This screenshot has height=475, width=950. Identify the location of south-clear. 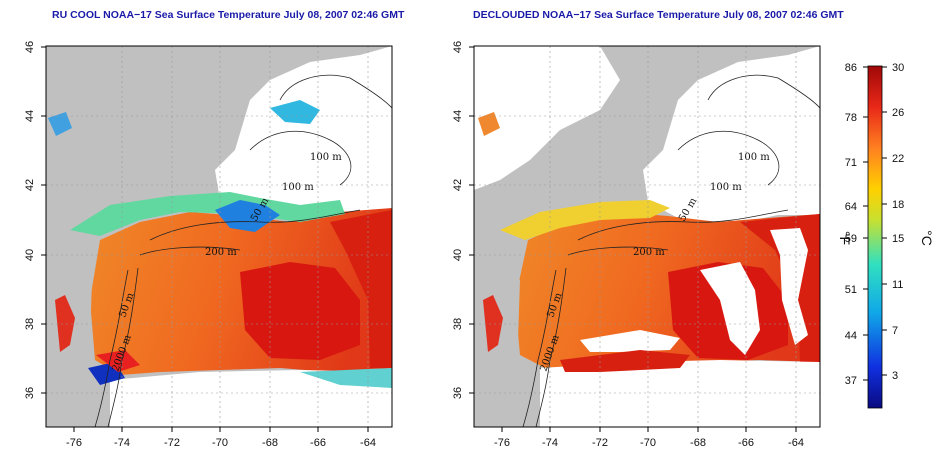
(680, 393).